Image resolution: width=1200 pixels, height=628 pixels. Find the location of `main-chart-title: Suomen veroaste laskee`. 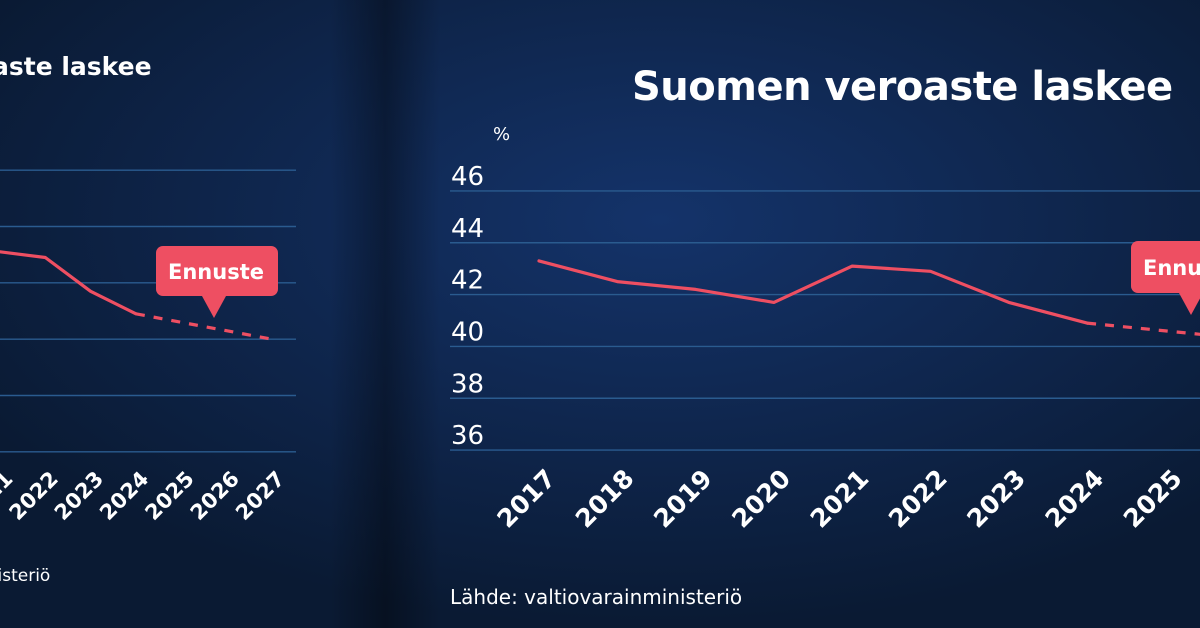

main-chart-title: Suomen veroaste laskee is located at coordinates (902, 87).